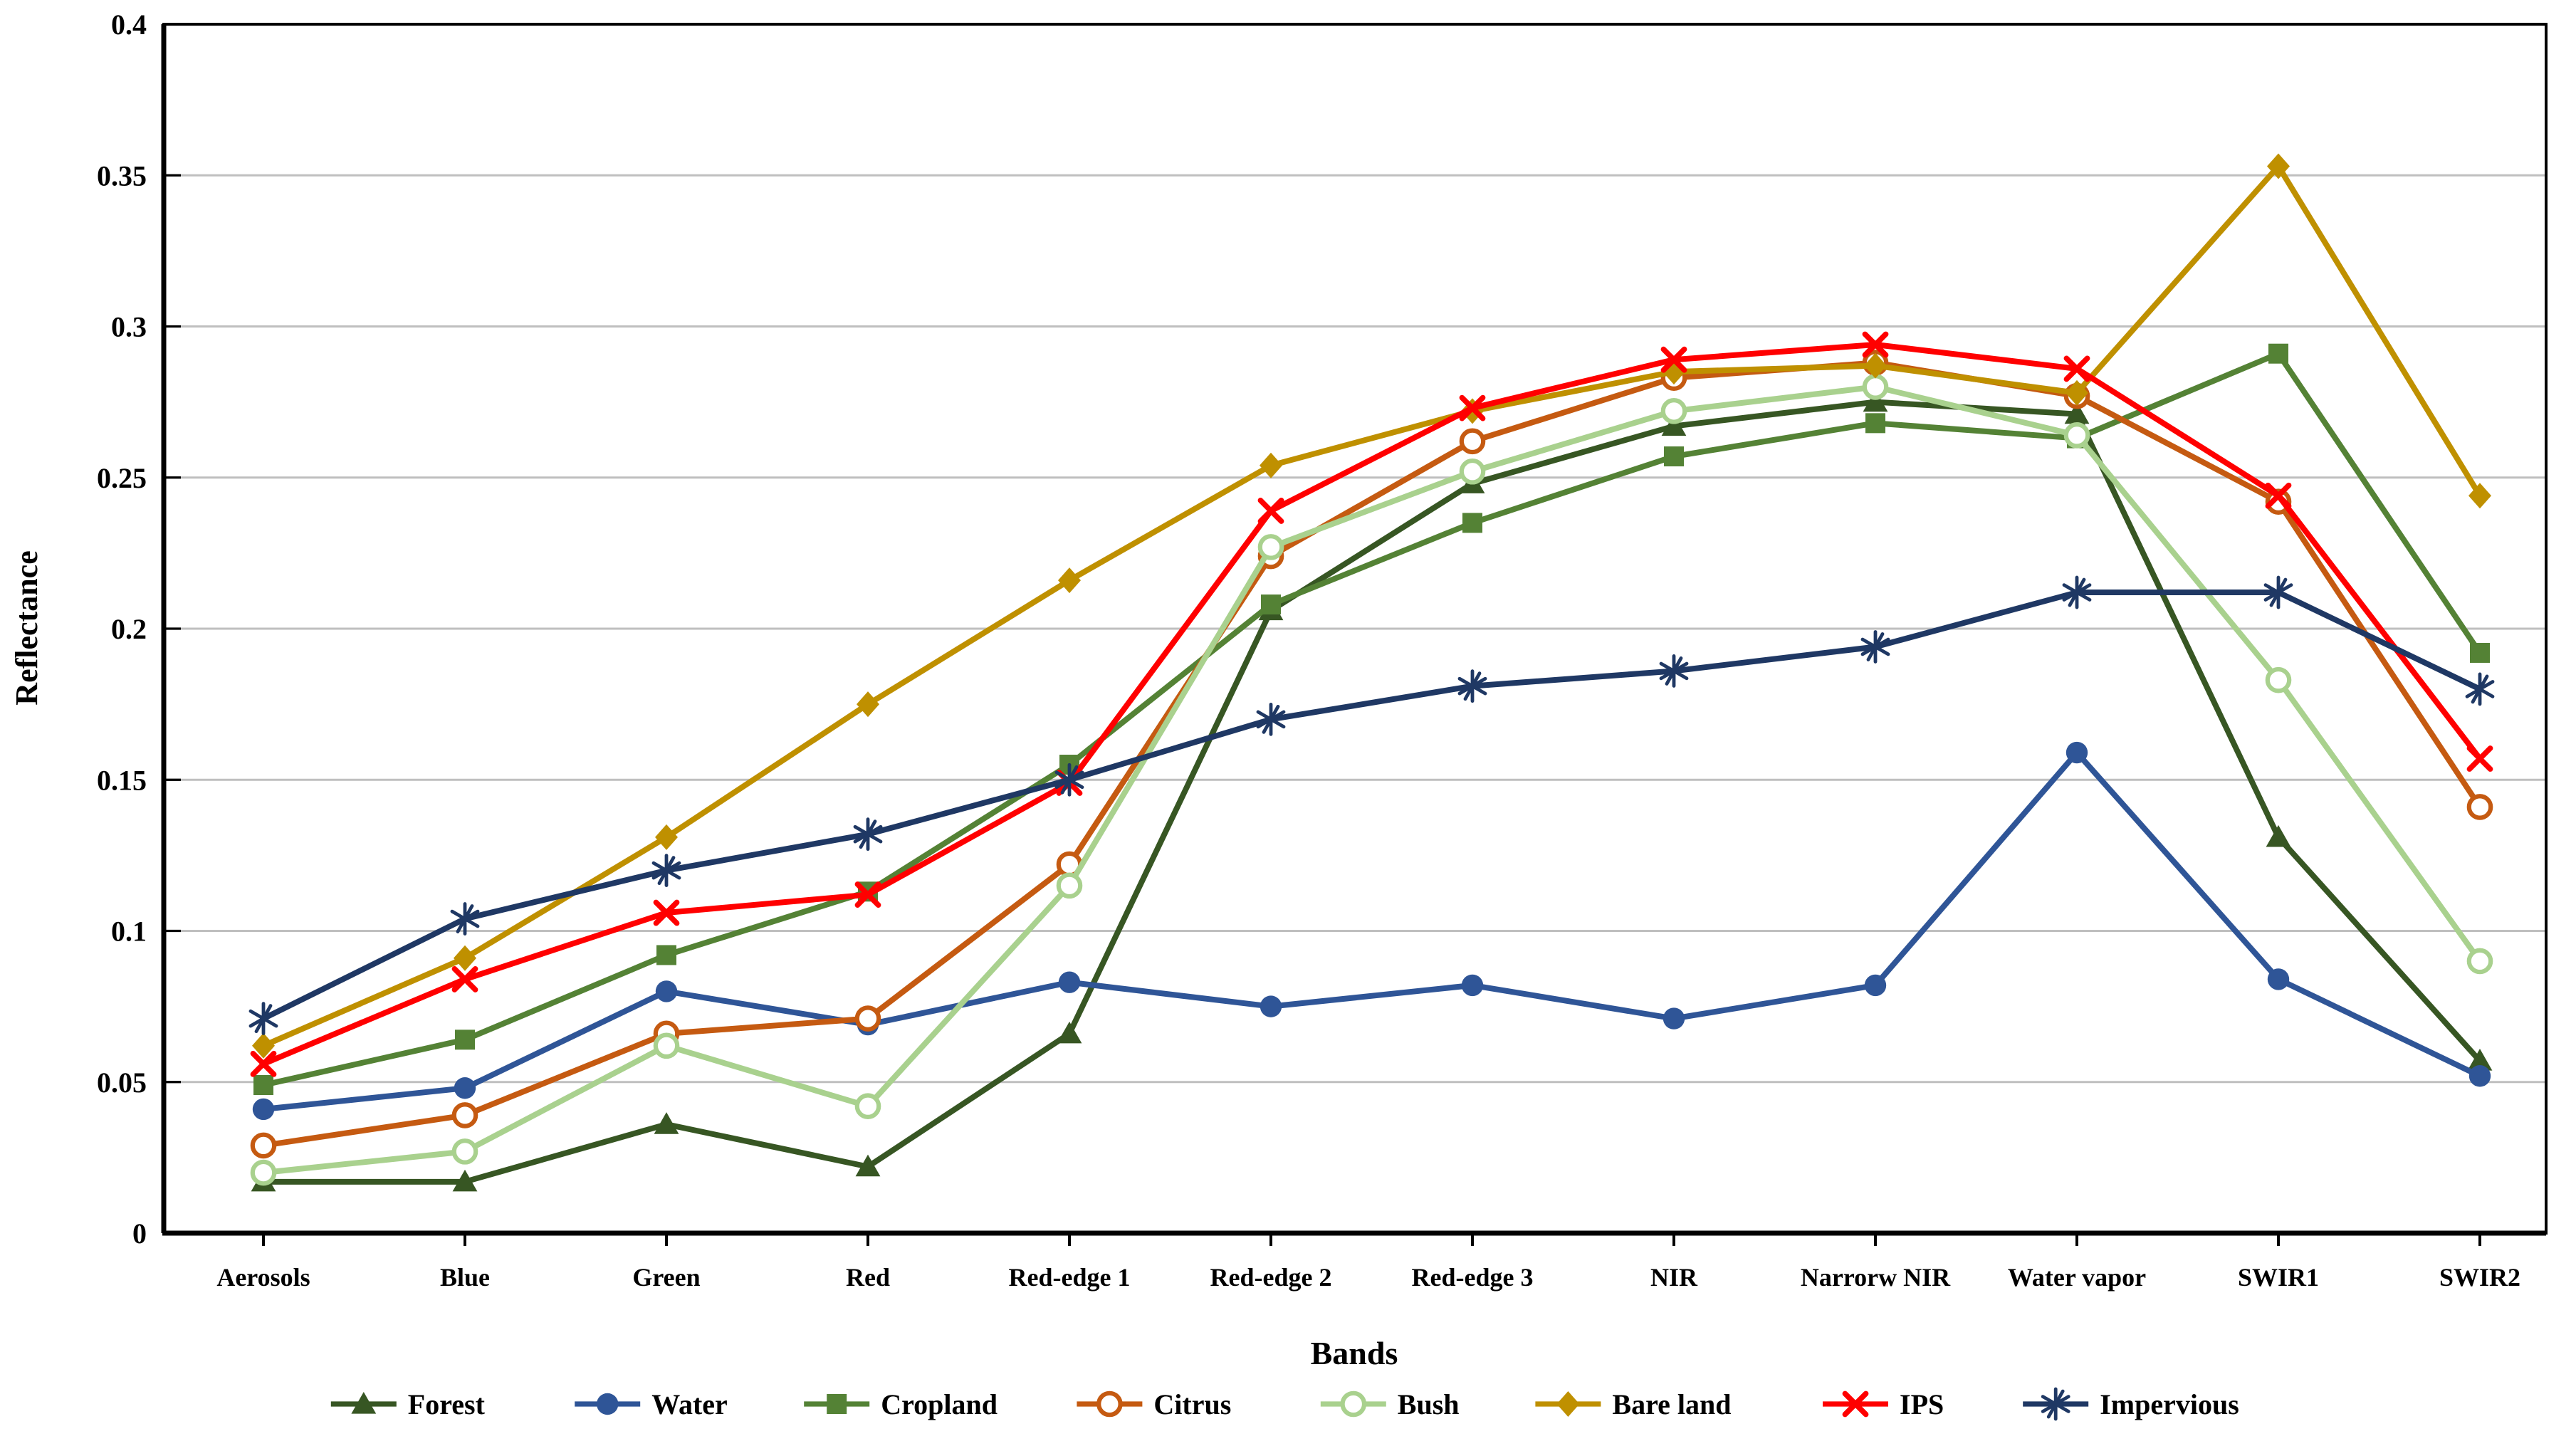 The width and height of the screenshot is (2576, 1451). Describe the element at coordinates (1271, 1277) in the screenshot. I see `x-tick-label-5: Red-edge 2` at that location.